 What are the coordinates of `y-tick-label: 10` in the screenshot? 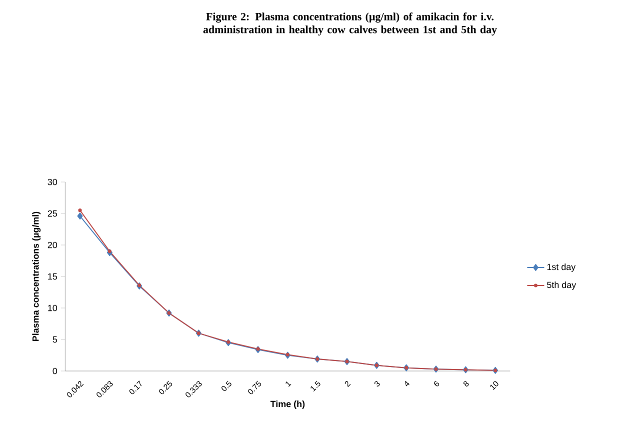 It's located at (53, 308).